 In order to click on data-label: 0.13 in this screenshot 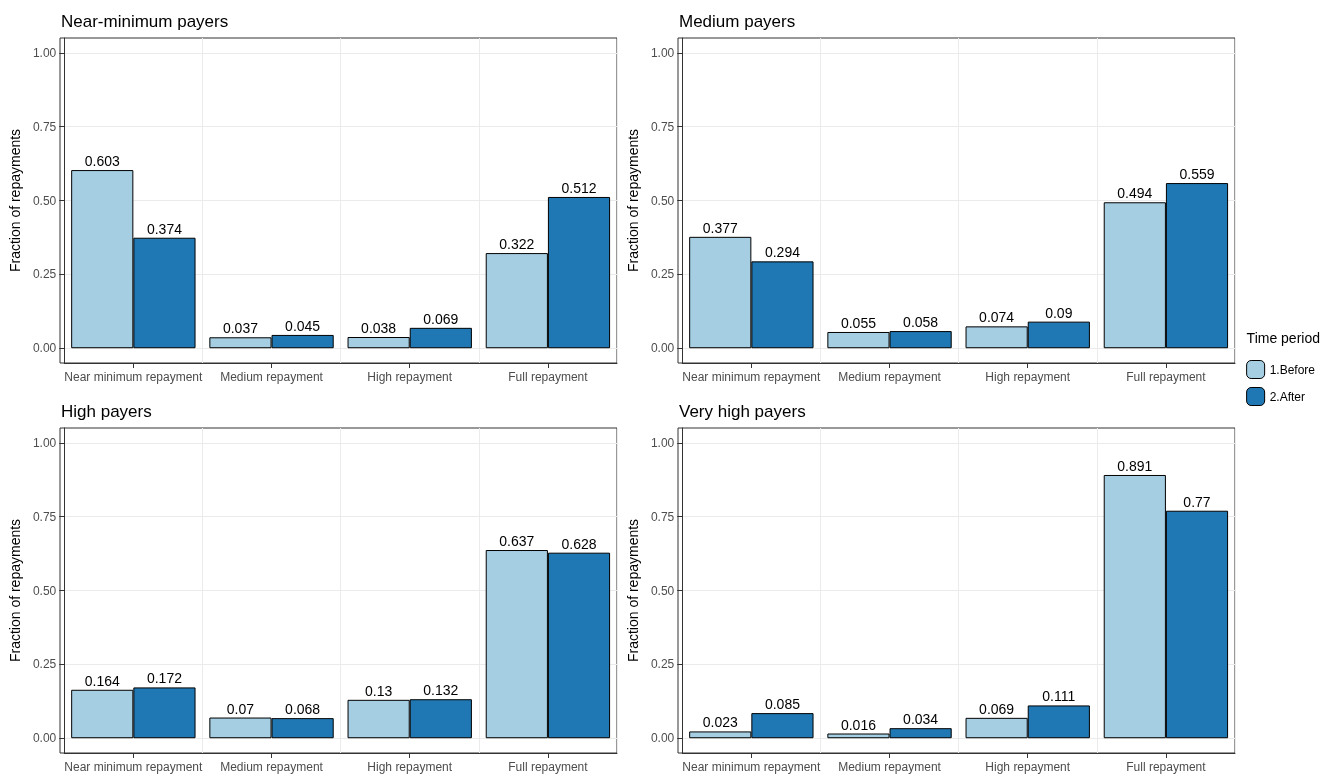, I will do `click(379, 690)`.